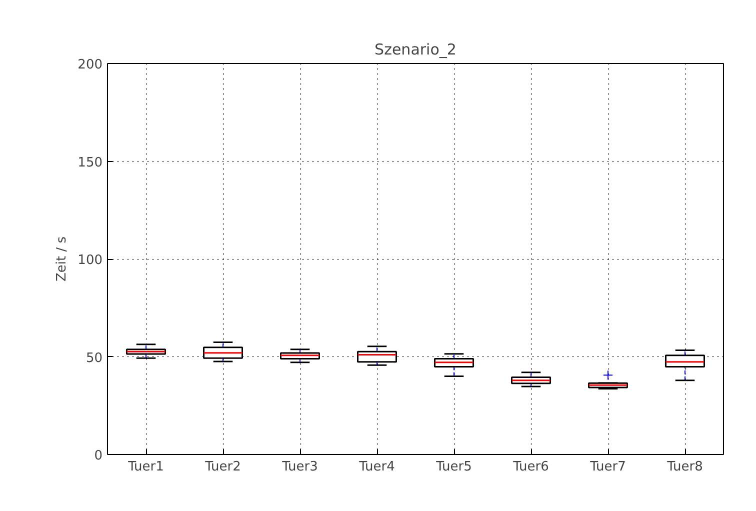 Image resolution: width=756 pixels, height=511 pixels. What do you see at coordinates (607, 467) in the screenshot?
I see `x-tick-label: Tuer7` at bounding box center [607, 467].